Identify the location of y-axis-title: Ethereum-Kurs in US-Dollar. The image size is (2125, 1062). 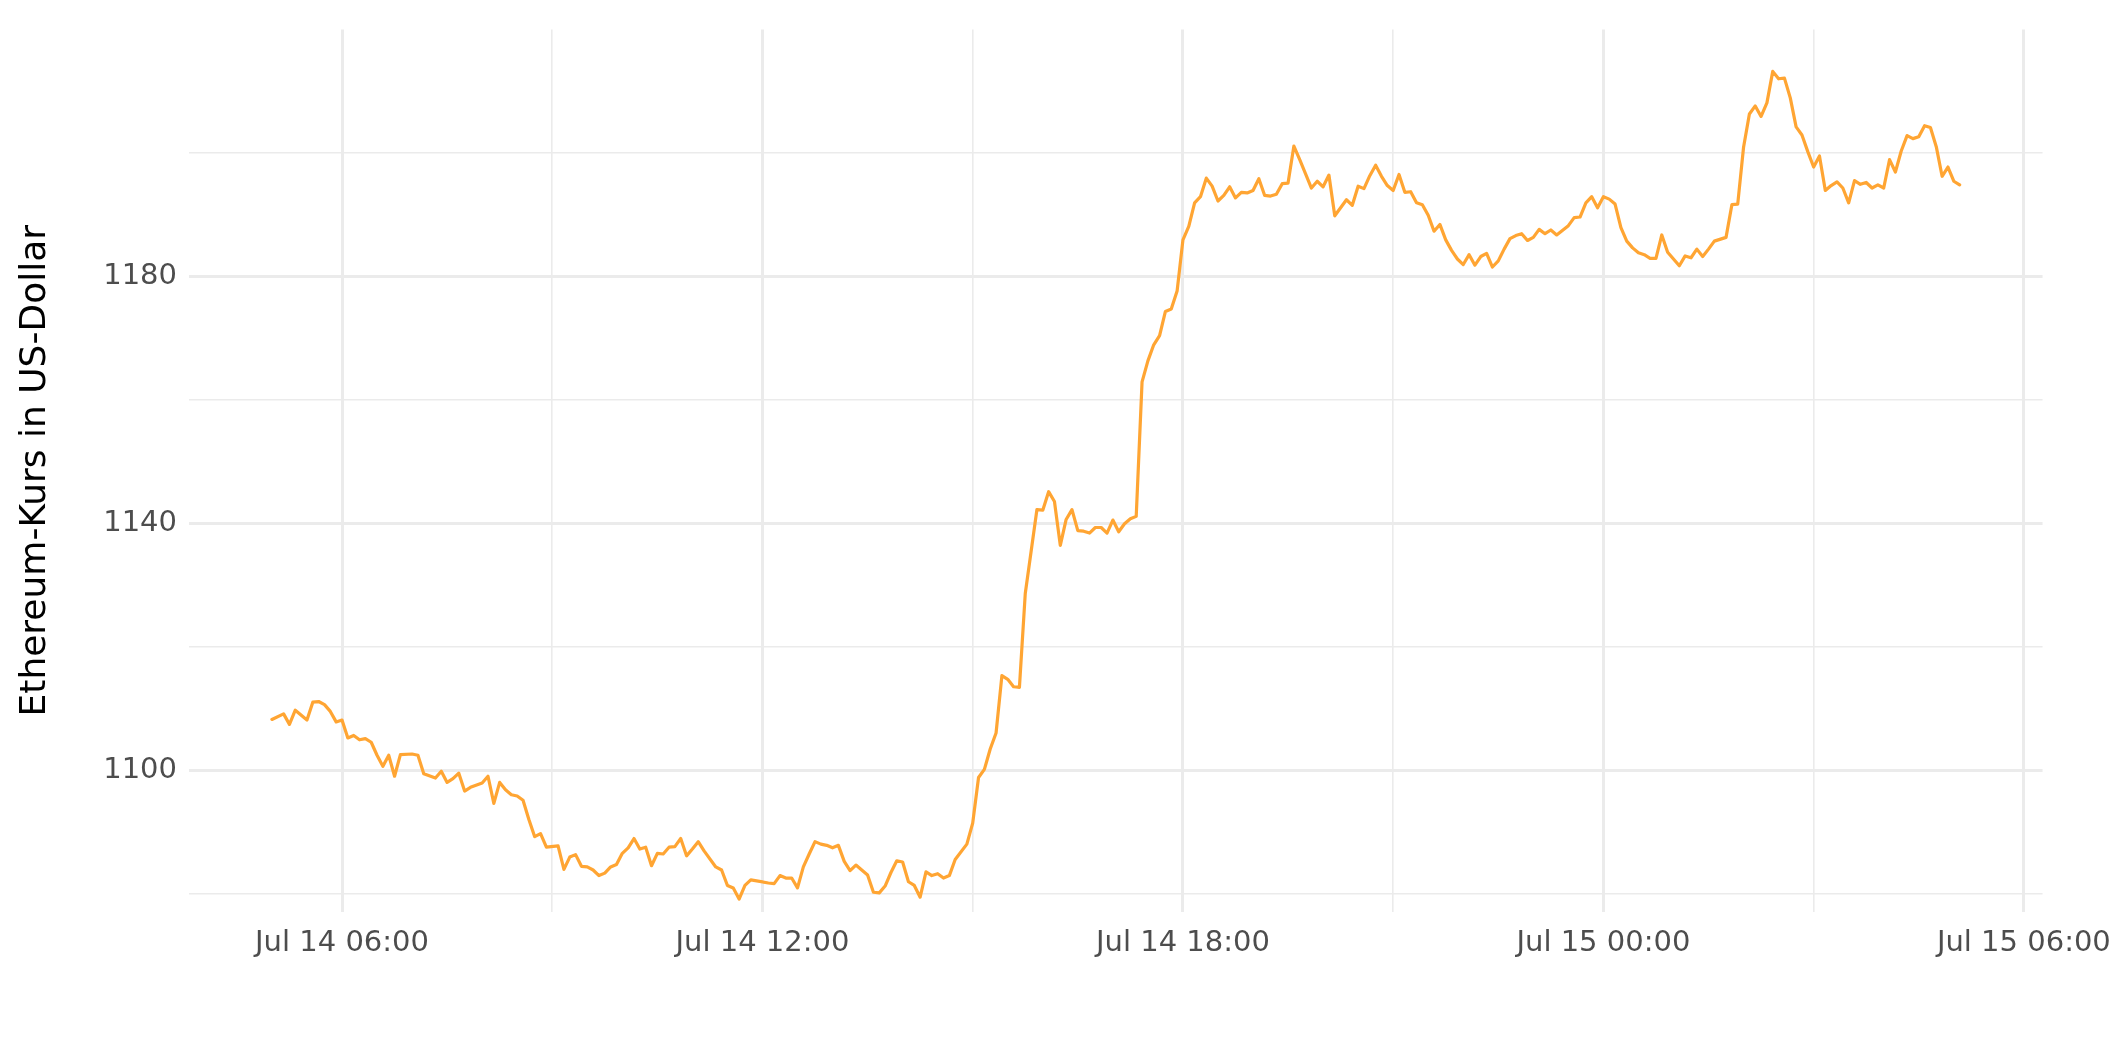
(32, 470).